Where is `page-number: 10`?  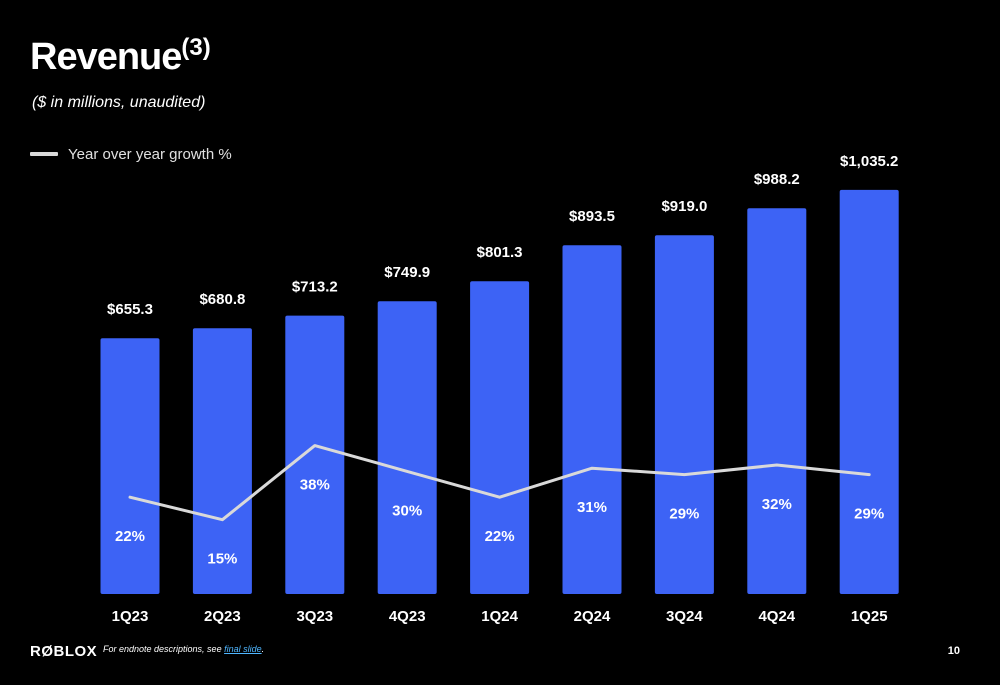 page-number: 10 is located at coordinates (953, 651).